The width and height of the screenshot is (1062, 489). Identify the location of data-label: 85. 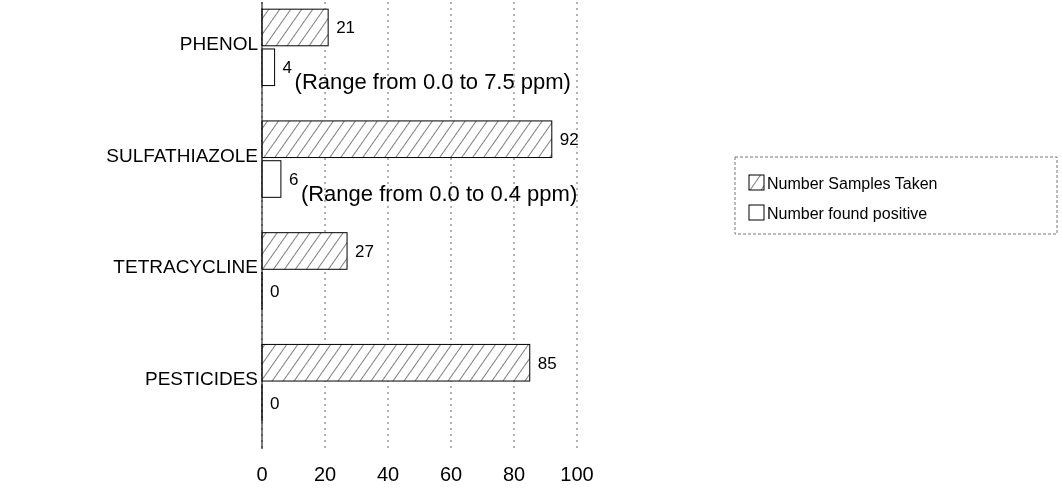
(547, 363).